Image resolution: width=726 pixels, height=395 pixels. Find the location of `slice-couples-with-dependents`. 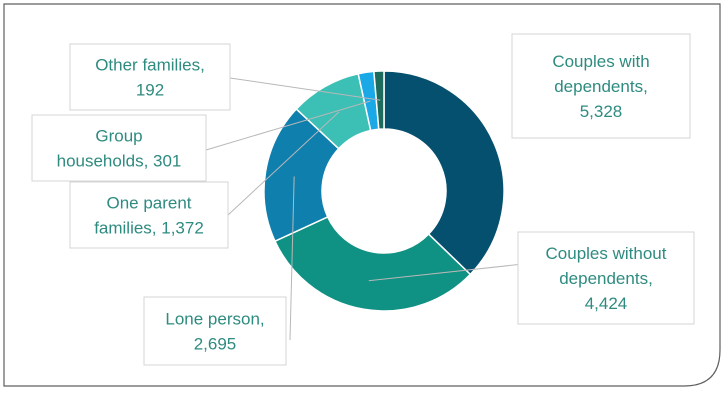

slice-couples-with-dependents is located at coordinates (444, 173).